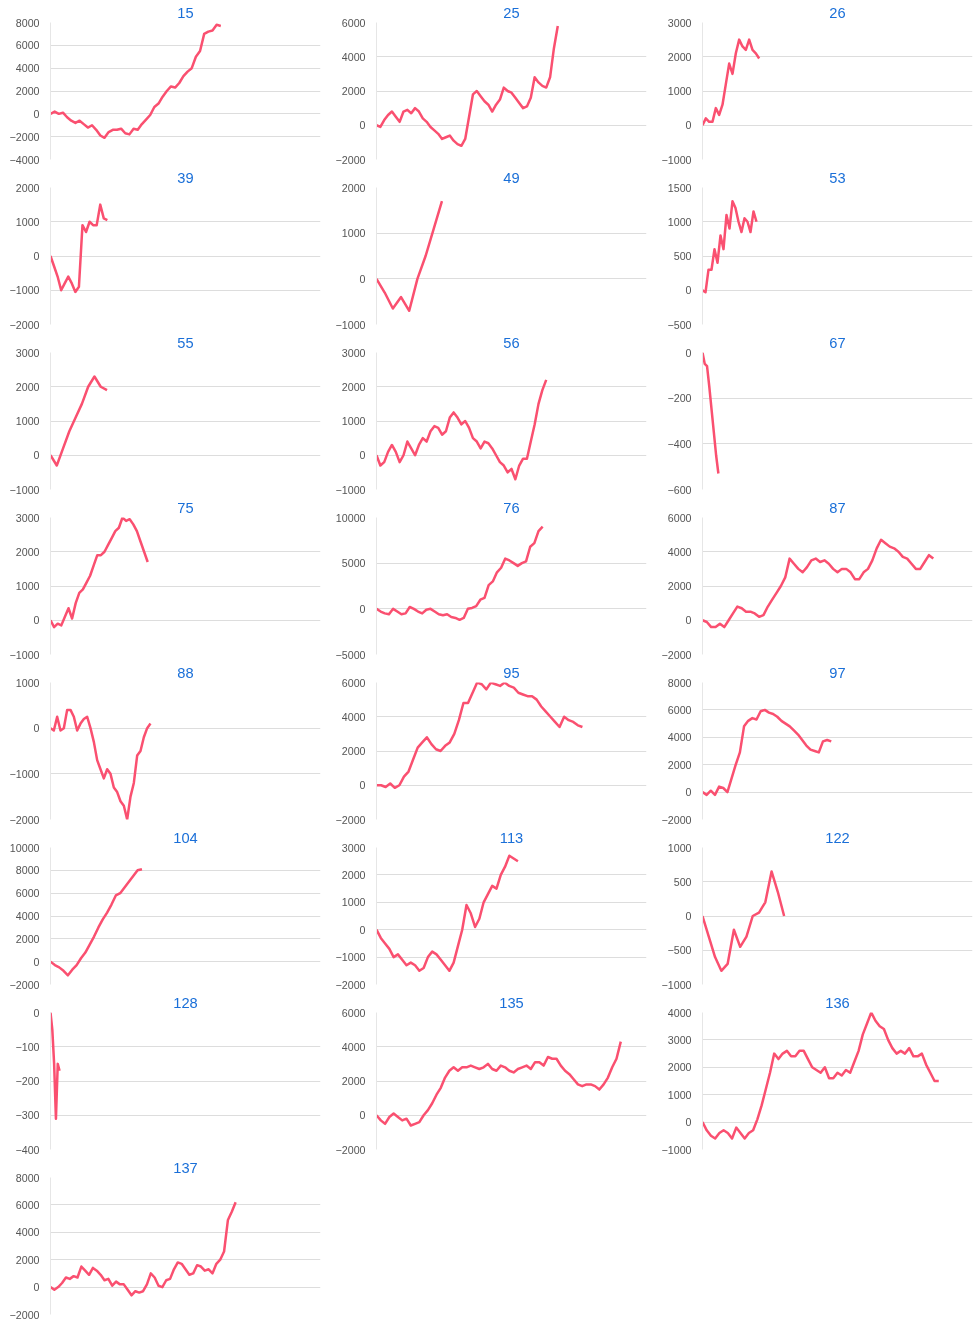  Describe the element at coordinates (837, 342) in the screenshot. I see `chart-title: 67` at that location.